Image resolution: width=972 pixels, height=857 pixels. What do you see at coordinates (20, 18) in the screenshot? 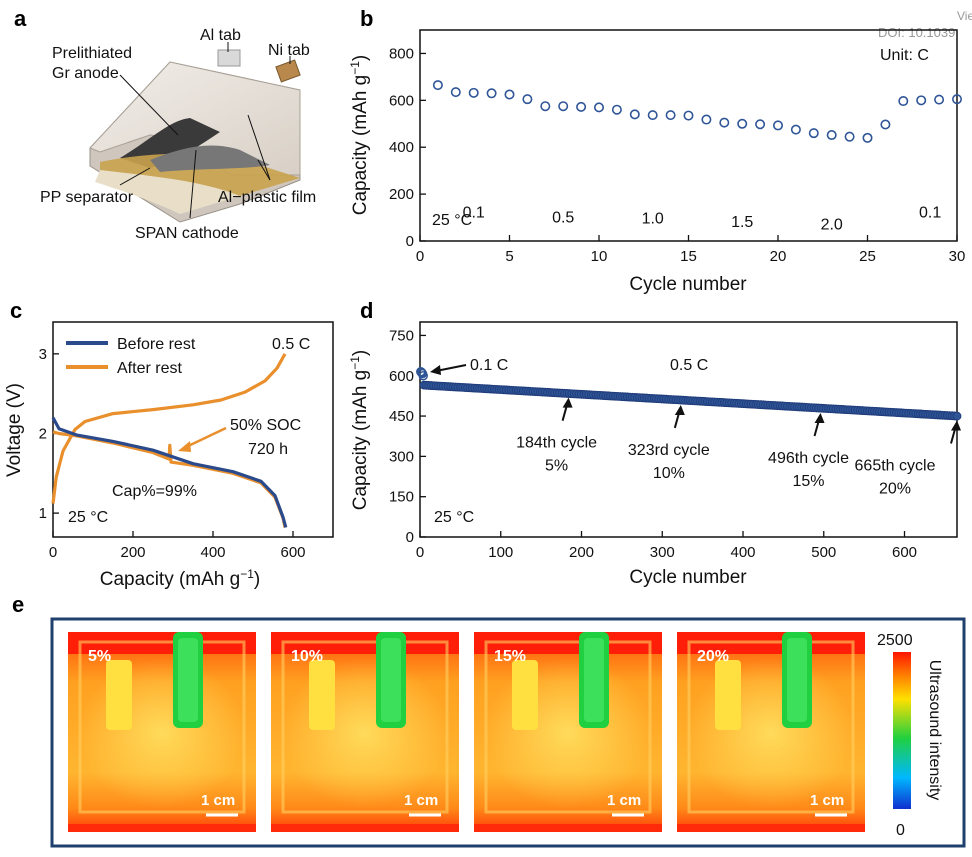
I see `panel-label-a: a` at bounding box center [20, 18].